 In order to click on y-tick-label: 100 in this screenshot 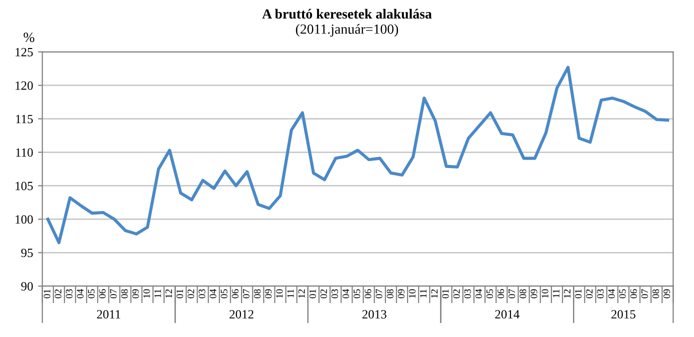, I will do `click(24, 219)`.